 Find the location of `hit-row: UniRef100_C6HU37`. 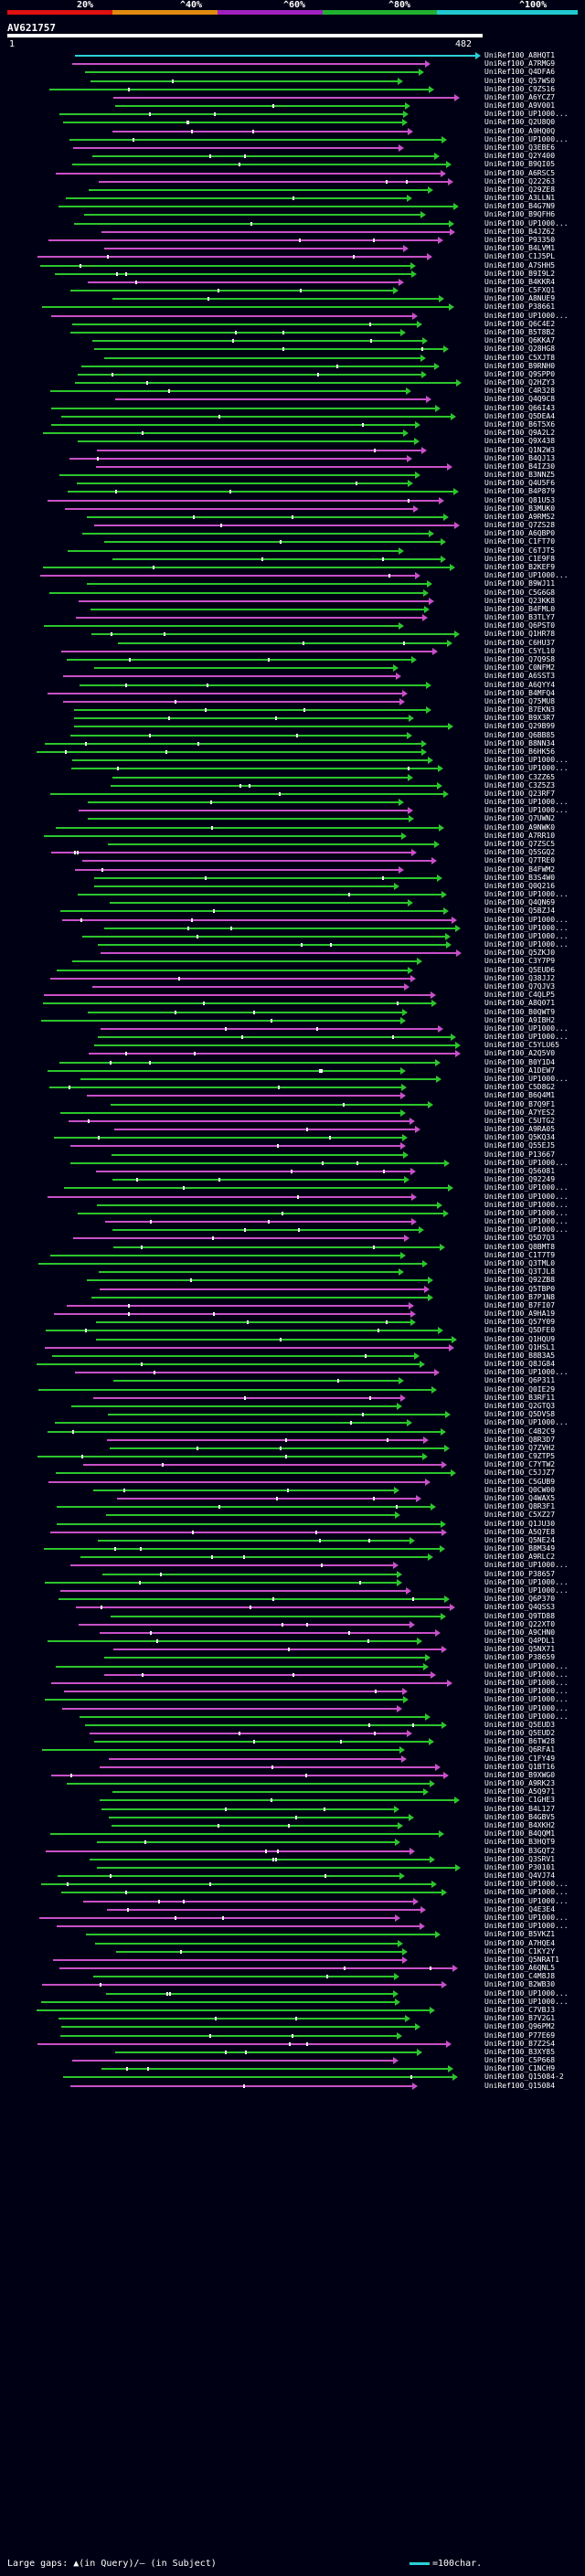

hit-row: UniRef100_C6HU37 is located at coordinates (293, 643).